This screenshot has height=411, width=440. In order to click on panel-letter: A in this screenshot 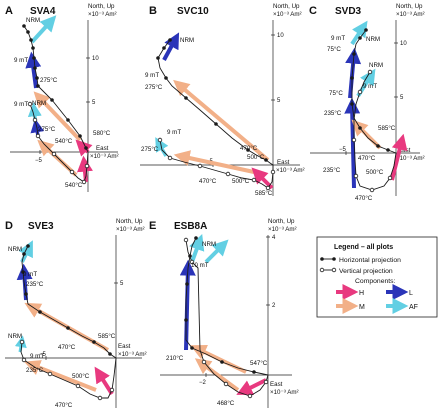, I will do `click(9, 11)`.